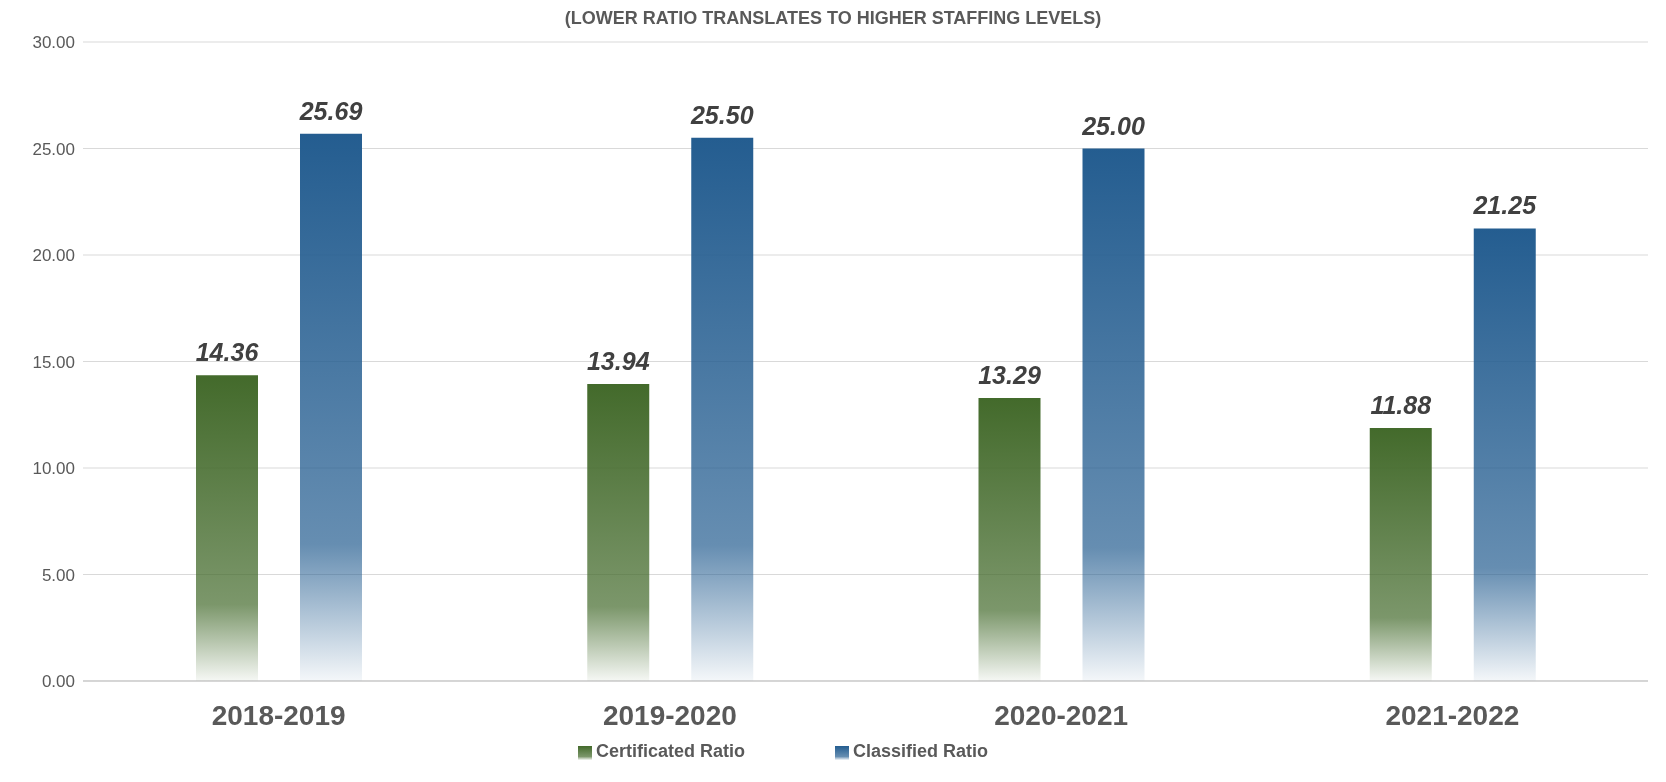 This screenshot has height=782, width=1666. Describe the element at coordinates (618, 361) in the screenshot. I see `data-label: 13.94` at that location.